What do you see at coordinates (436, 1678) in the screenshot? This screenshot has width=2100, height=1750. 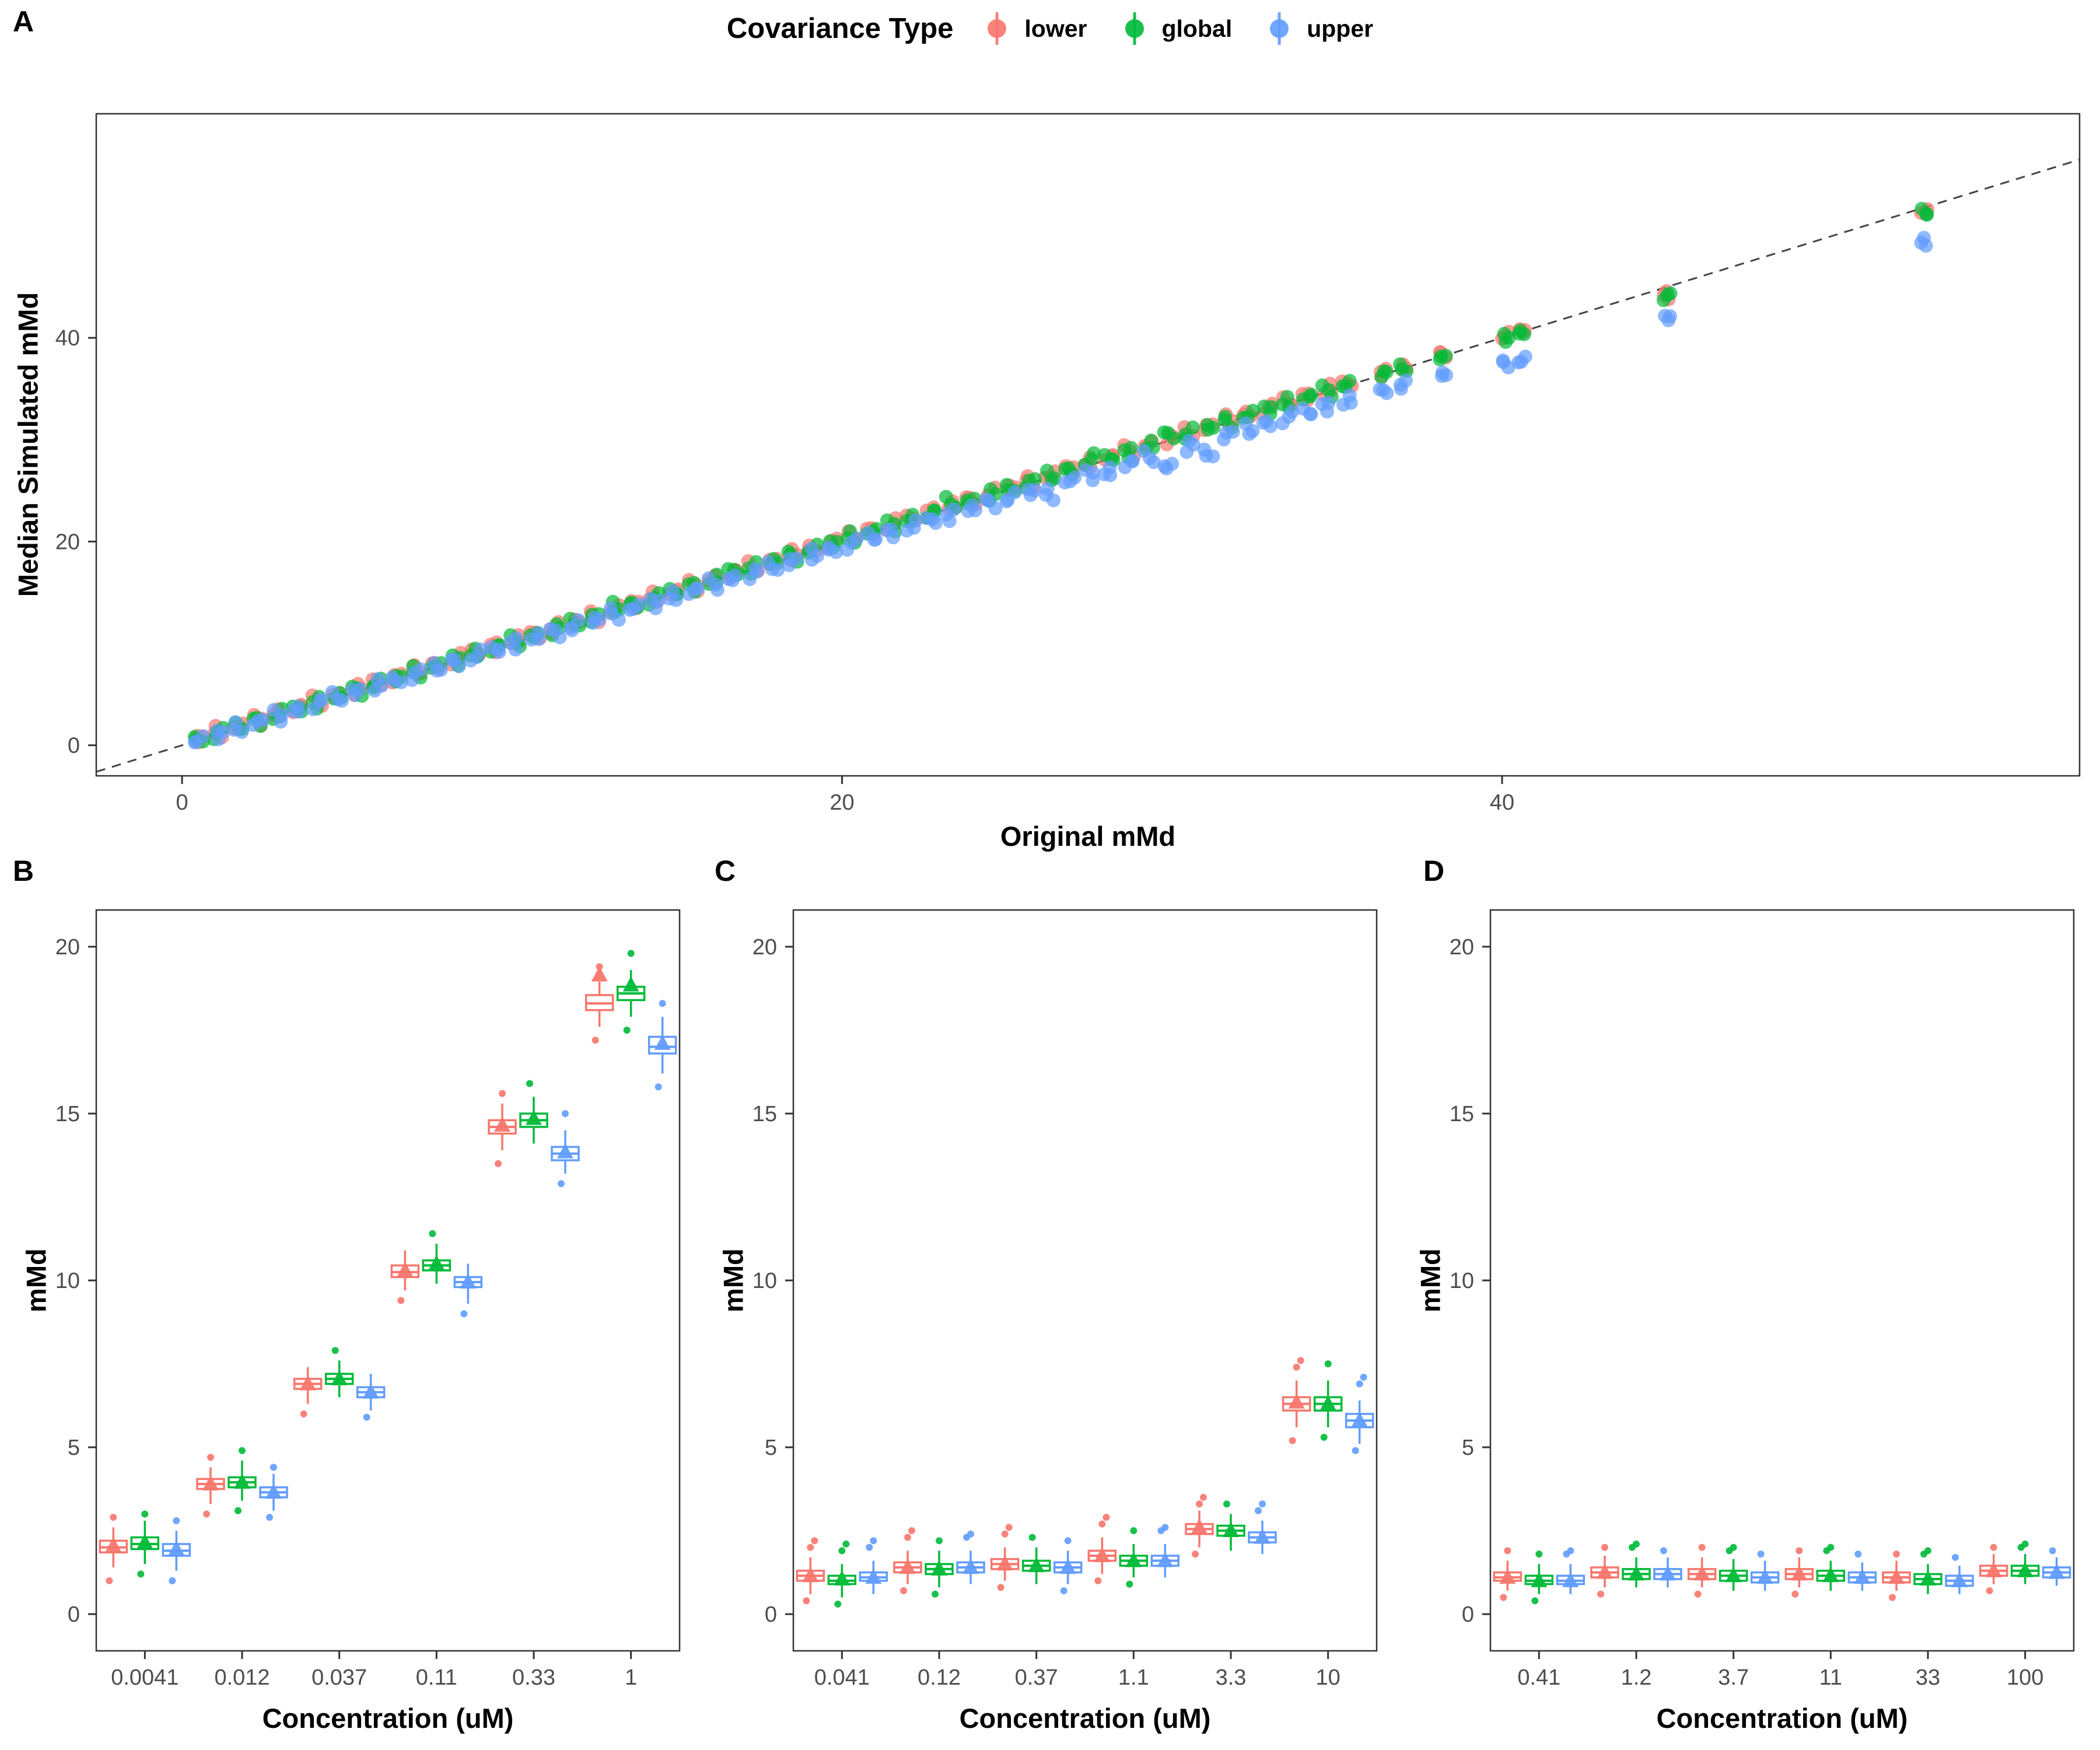 I see `x-tick-label: 0.11` at bounding box center [436, 1678].